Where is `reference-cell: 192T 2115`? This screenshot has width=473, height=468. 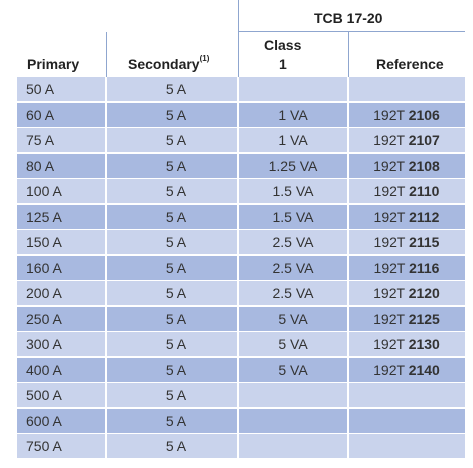
reference-cell: 192T 2115 is located at coordinates (406, 242).